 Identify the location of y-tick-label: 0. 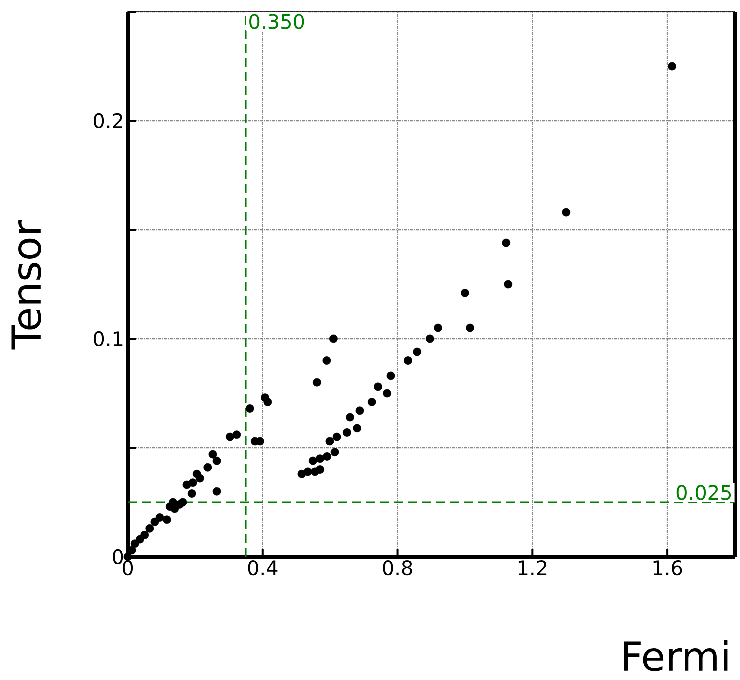
(118, 557).